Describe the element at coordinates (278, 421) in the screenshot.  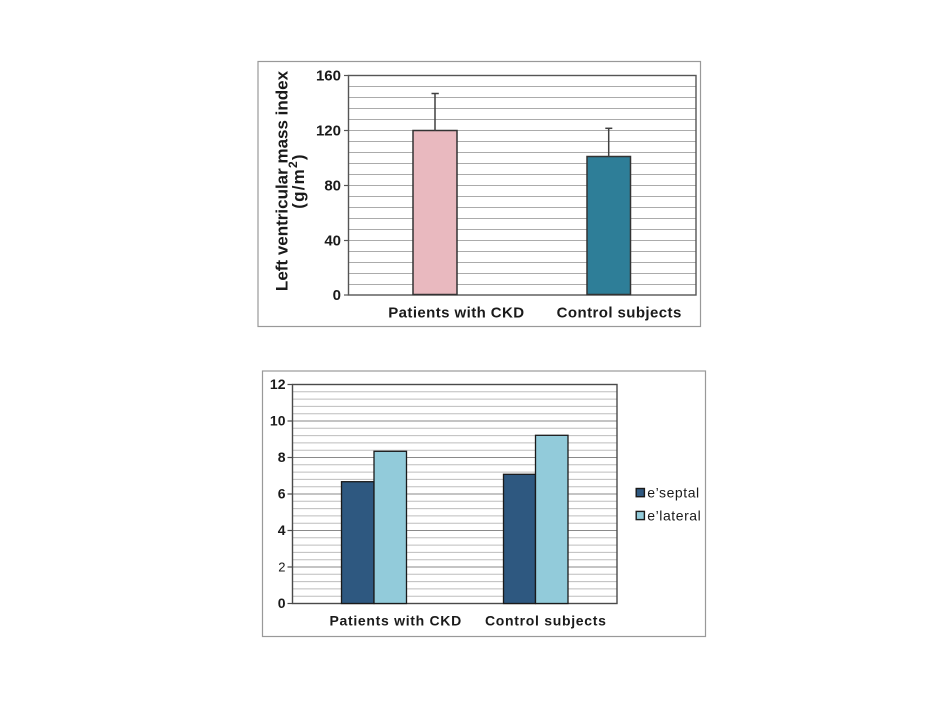
I see `svg-text: 10` at that location.